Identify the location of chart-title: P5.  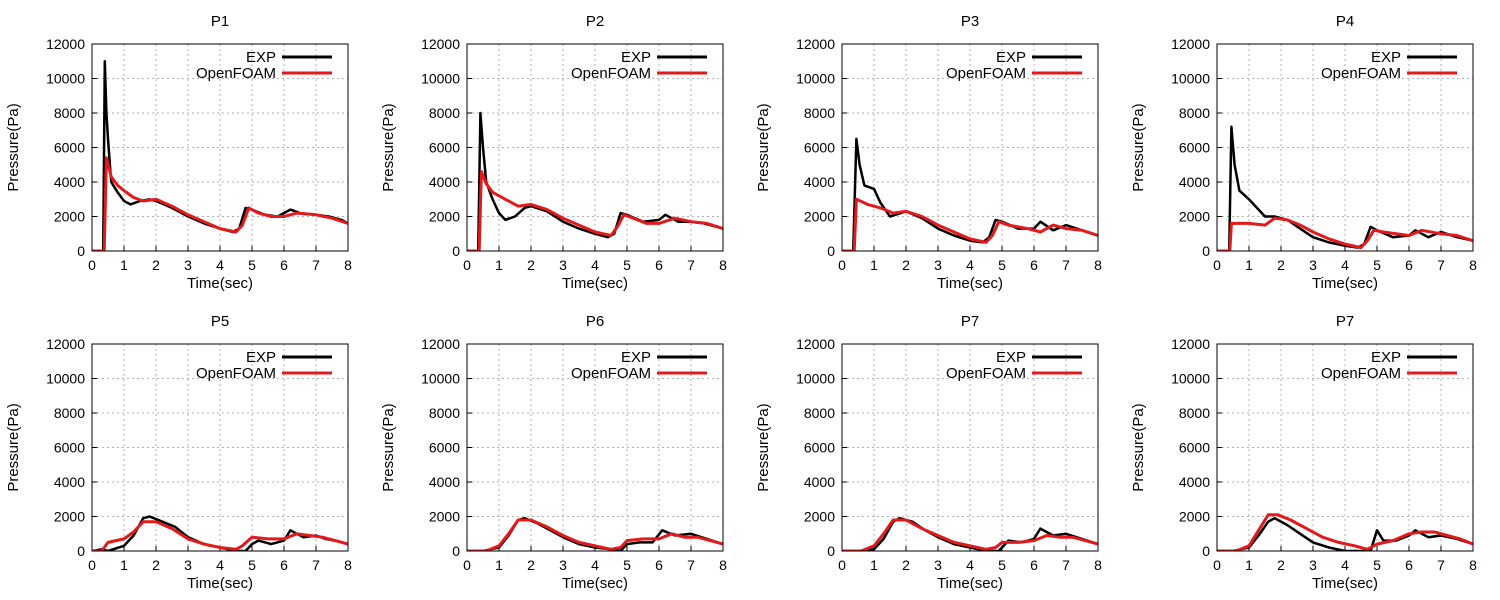
(220, 321).